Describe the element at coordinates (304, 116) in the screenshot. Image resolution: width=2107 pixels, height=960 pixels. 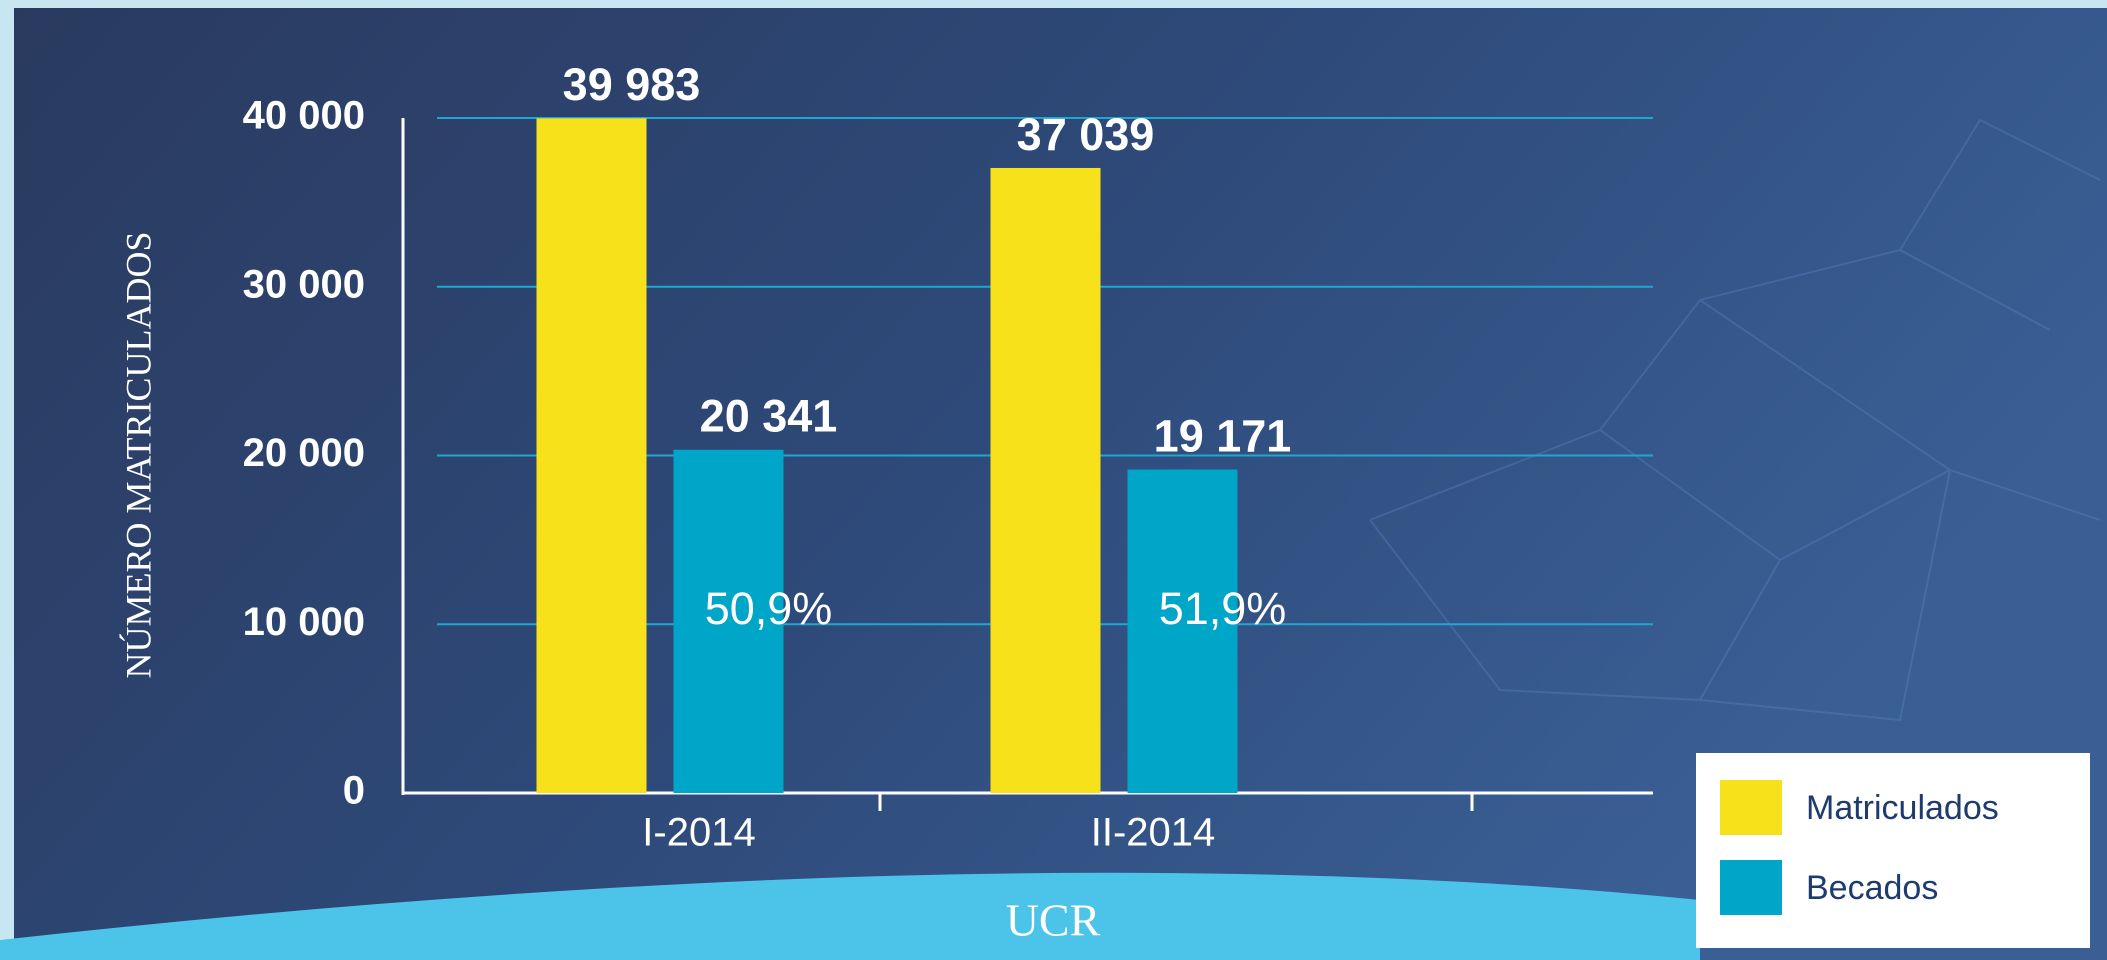
I see `y-tick-label: 40 000` at that location.